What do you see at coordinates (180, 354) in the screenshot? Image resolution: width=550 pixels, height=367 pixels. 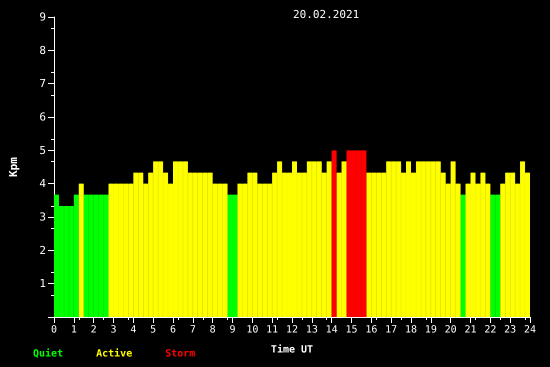 I see `text: Storm` at bounding box center [180, 354].